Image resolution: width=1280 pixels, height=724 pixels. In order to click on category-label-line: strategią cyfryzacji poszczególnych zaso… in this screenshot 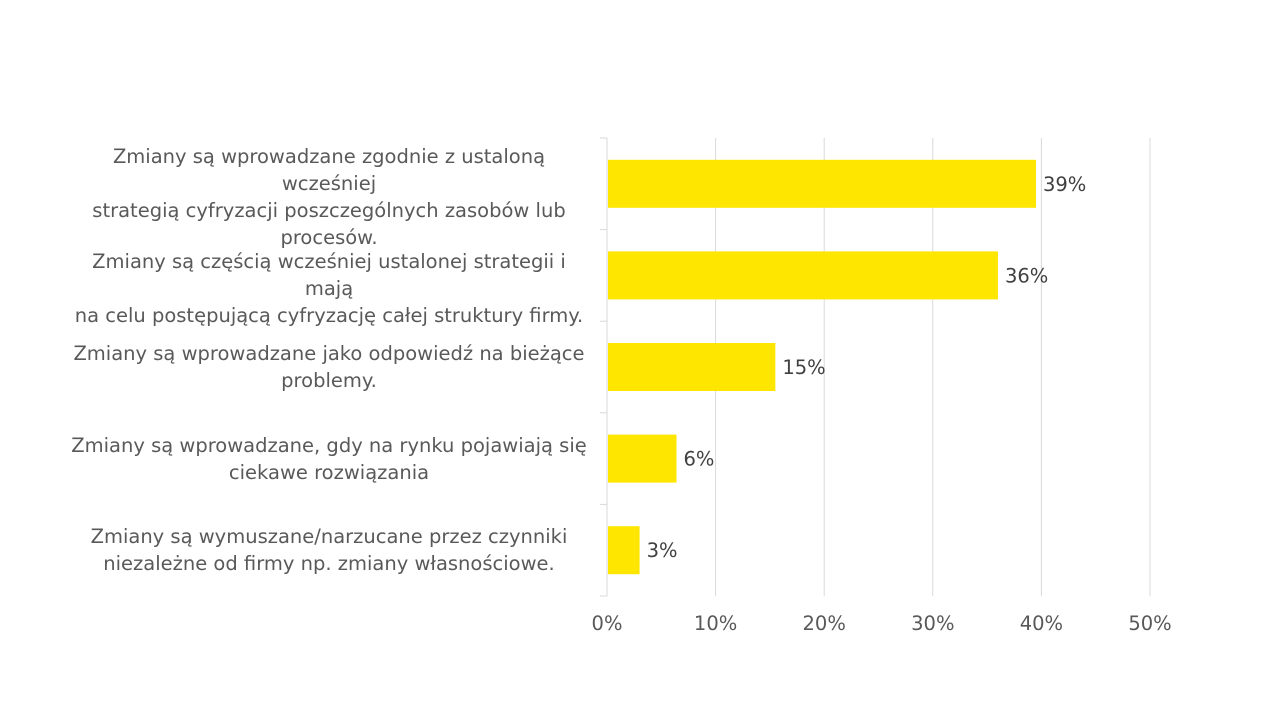, I will do `click(329, 211)`.